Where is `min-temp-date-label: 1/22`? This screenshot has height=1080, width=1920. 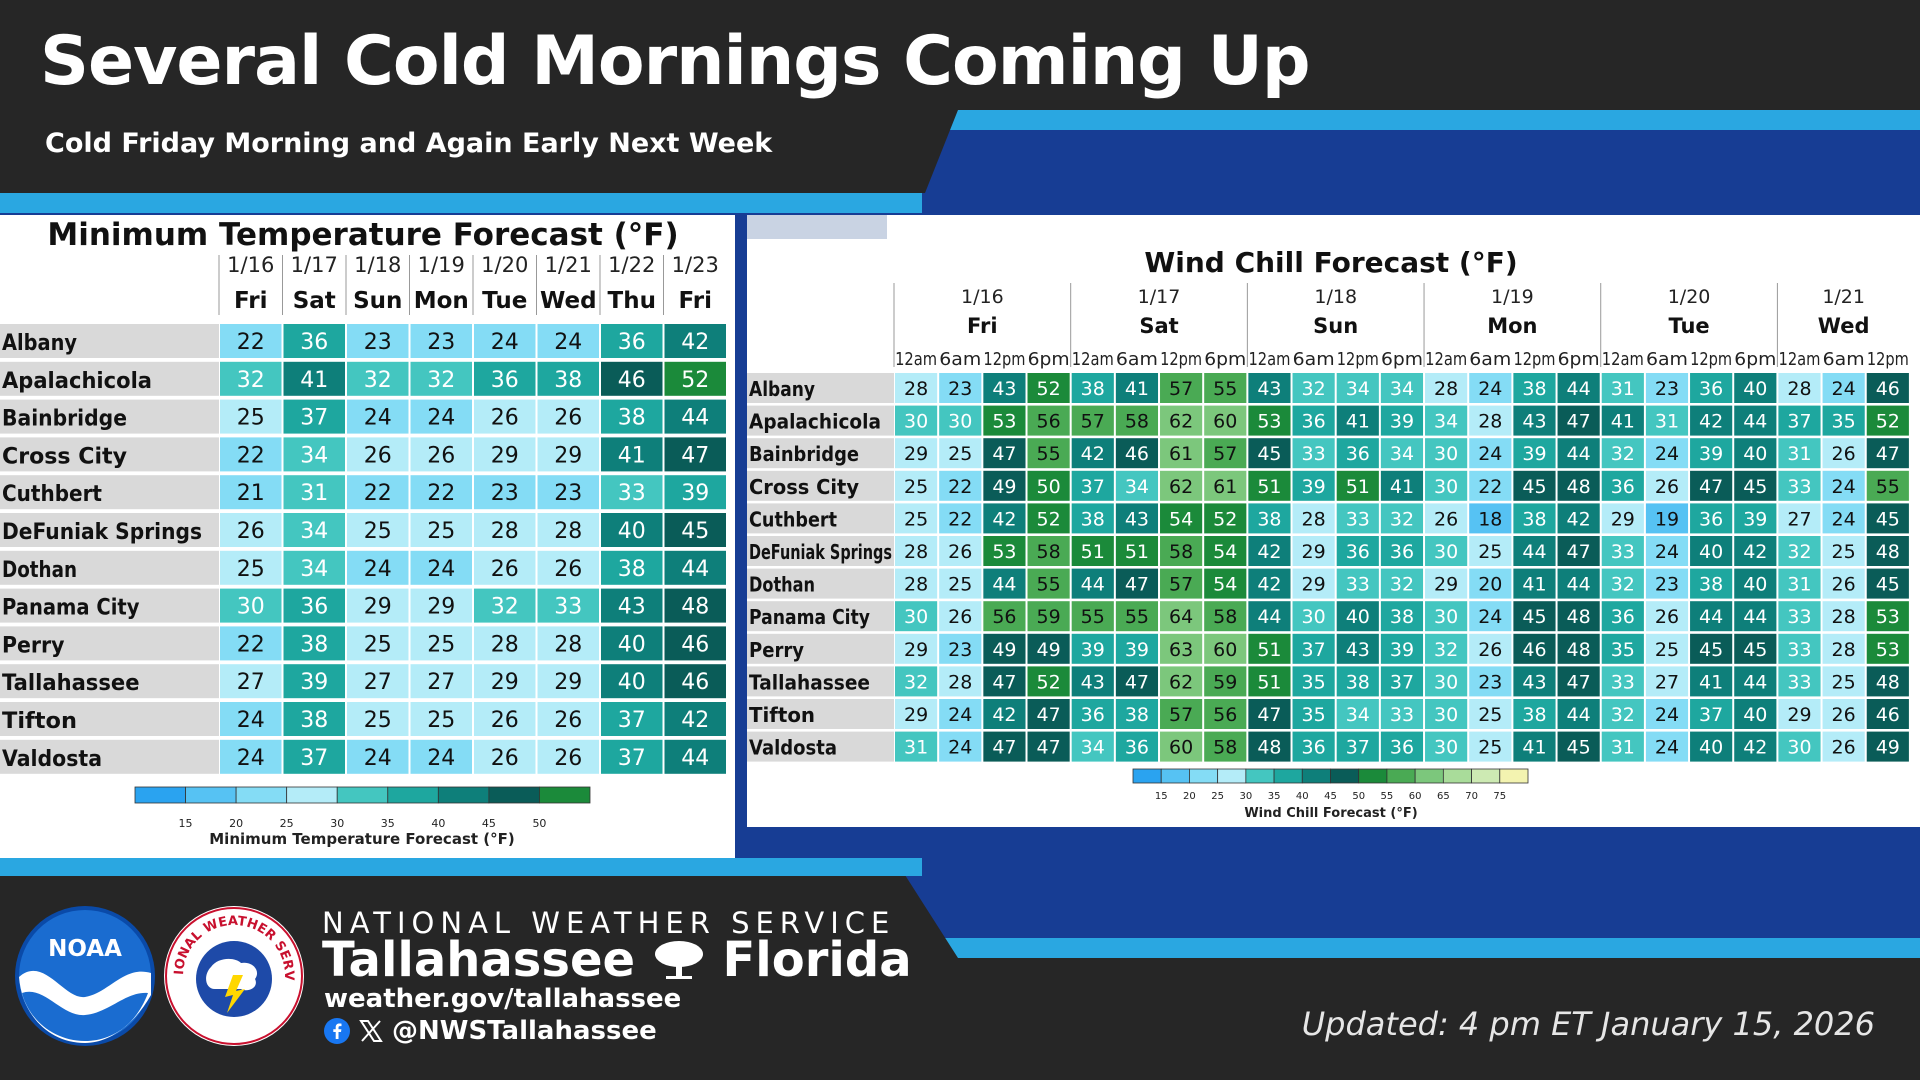
min-temp-date-label: 1/22 is located at coordinates (631, 265).